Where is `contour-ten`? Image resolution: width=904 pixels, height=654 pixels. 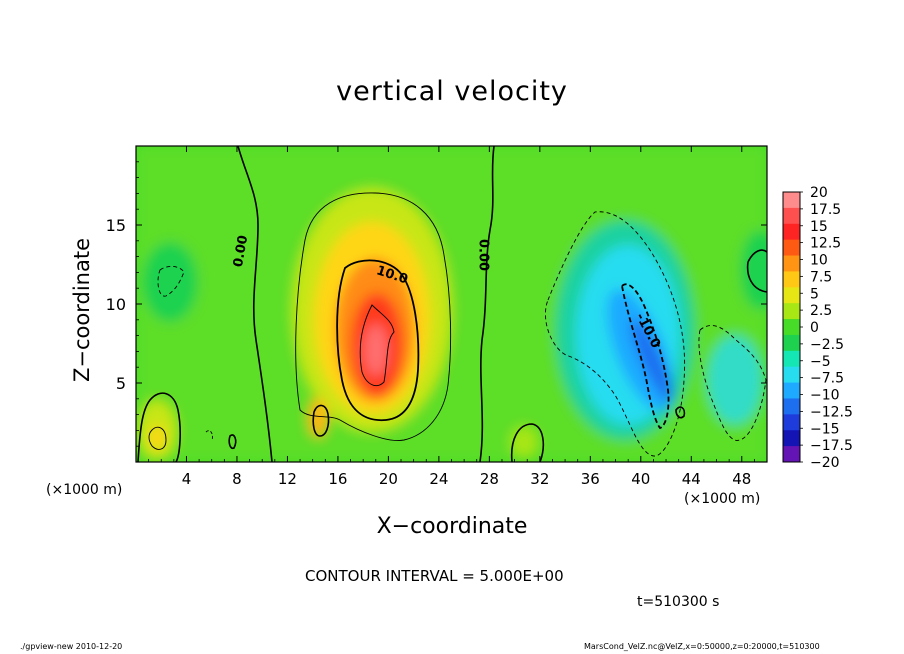 contour-ten is located at coordinates (378, 340).